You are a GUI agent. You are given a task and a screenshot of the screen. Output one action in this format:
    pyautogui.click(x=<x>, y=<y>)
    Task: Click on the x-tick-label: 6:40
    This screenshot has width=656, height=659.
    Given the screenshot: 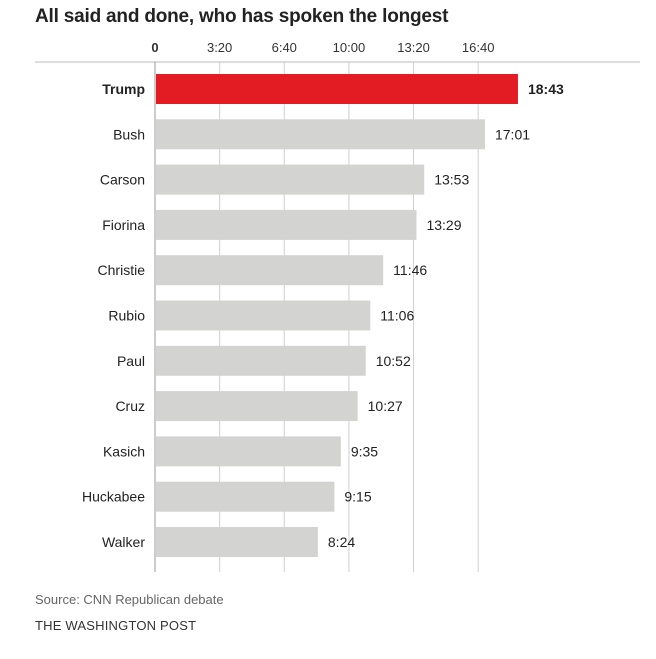 What is the action you would take?
    pyautogui.click(x=284, y=47)
    